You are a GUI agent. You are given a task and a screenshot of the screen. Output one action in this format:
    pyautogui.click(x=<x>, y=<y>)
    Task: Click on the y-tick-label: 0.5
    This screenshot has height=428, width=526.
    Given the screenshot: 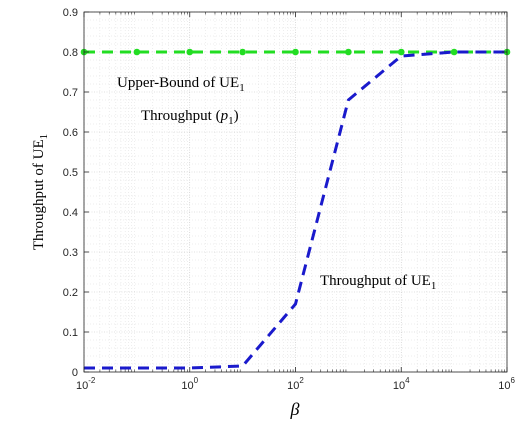 What is the action you would take?
    pyautogui.click(x=70, y=173)
    